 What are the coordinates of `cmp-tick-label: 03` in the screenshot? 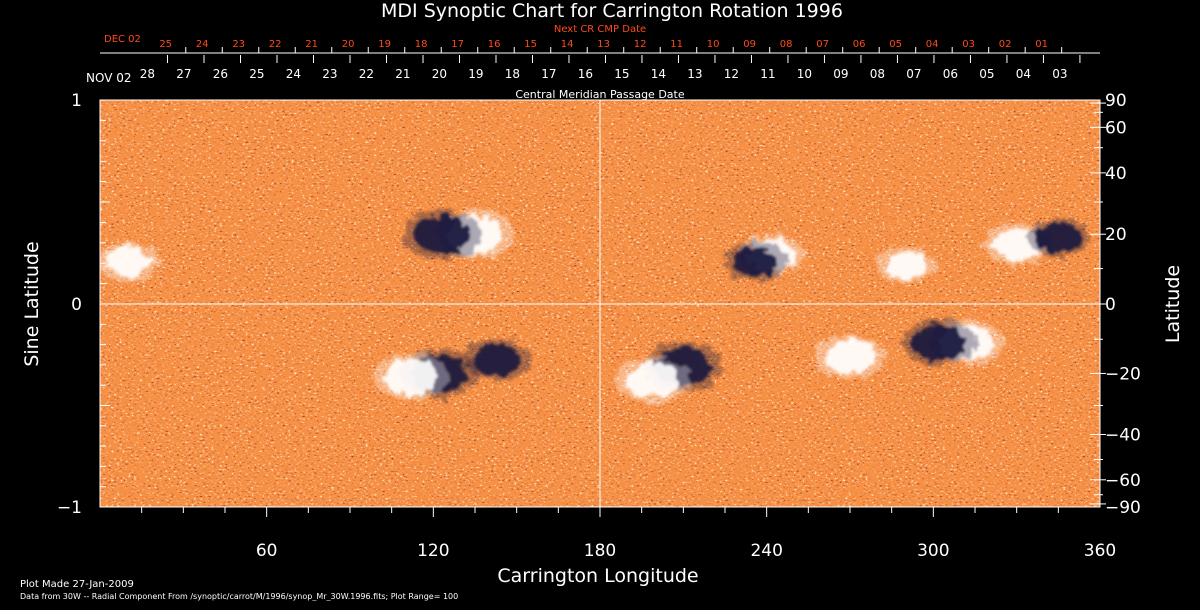 It's located at (1059, 74).